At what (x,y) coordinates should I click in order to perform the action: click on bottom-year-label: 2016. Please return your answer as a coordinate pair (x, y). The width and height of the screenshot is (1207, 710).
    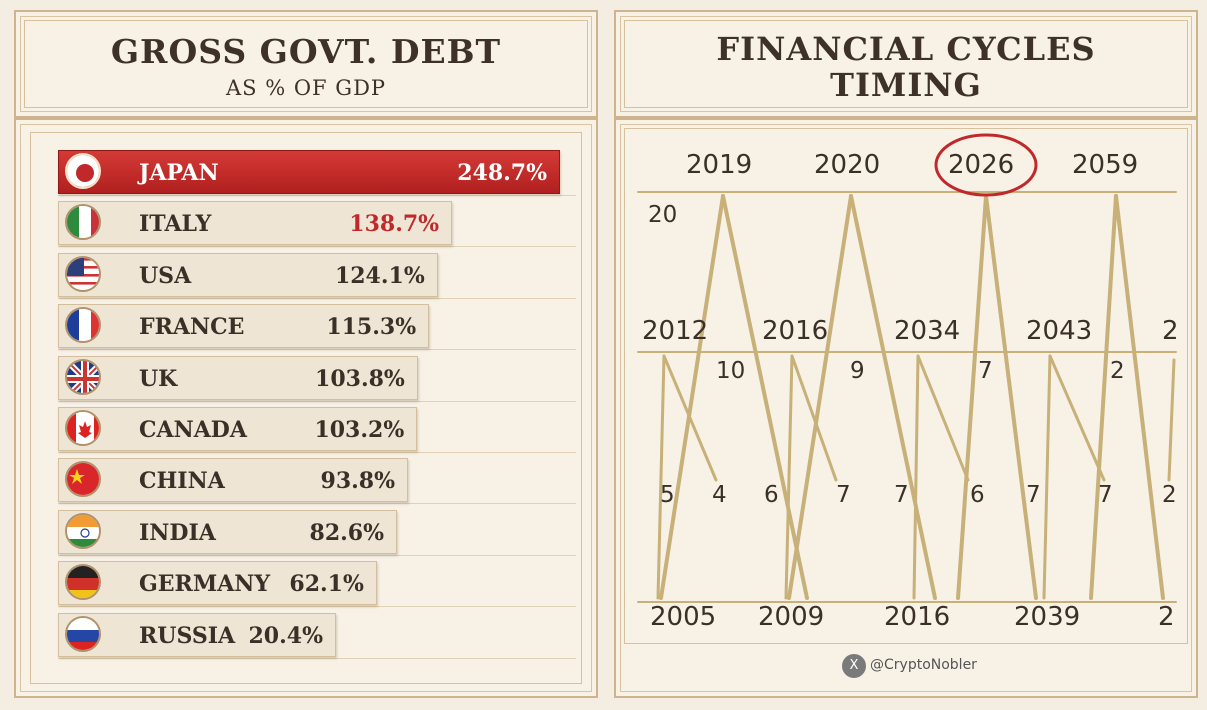
    Looking at the image, I should click on (917, 617).